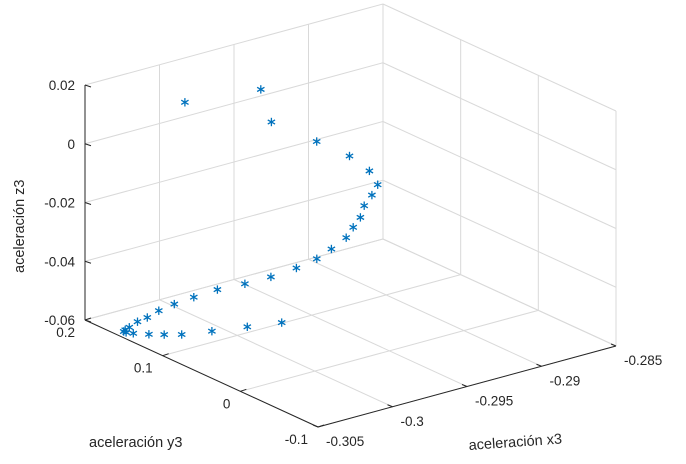  Describe the element at coordinates (565, 380) in the screenshot. I see `x-tick-label: -0.29` at that location.